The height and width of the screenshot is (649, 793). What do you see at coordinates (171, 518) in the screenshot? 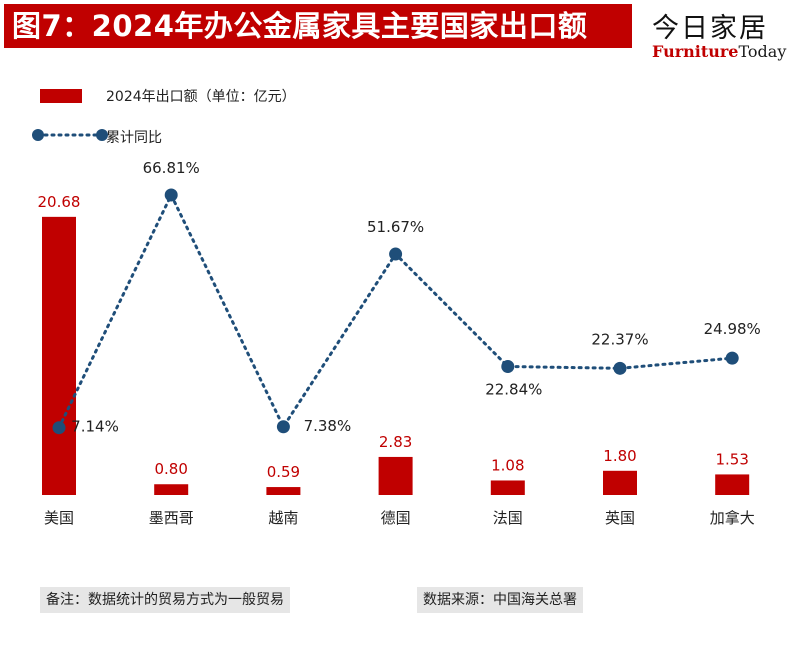
I see `category-label-2: 墨西哥` at bounding box center [171, 518].